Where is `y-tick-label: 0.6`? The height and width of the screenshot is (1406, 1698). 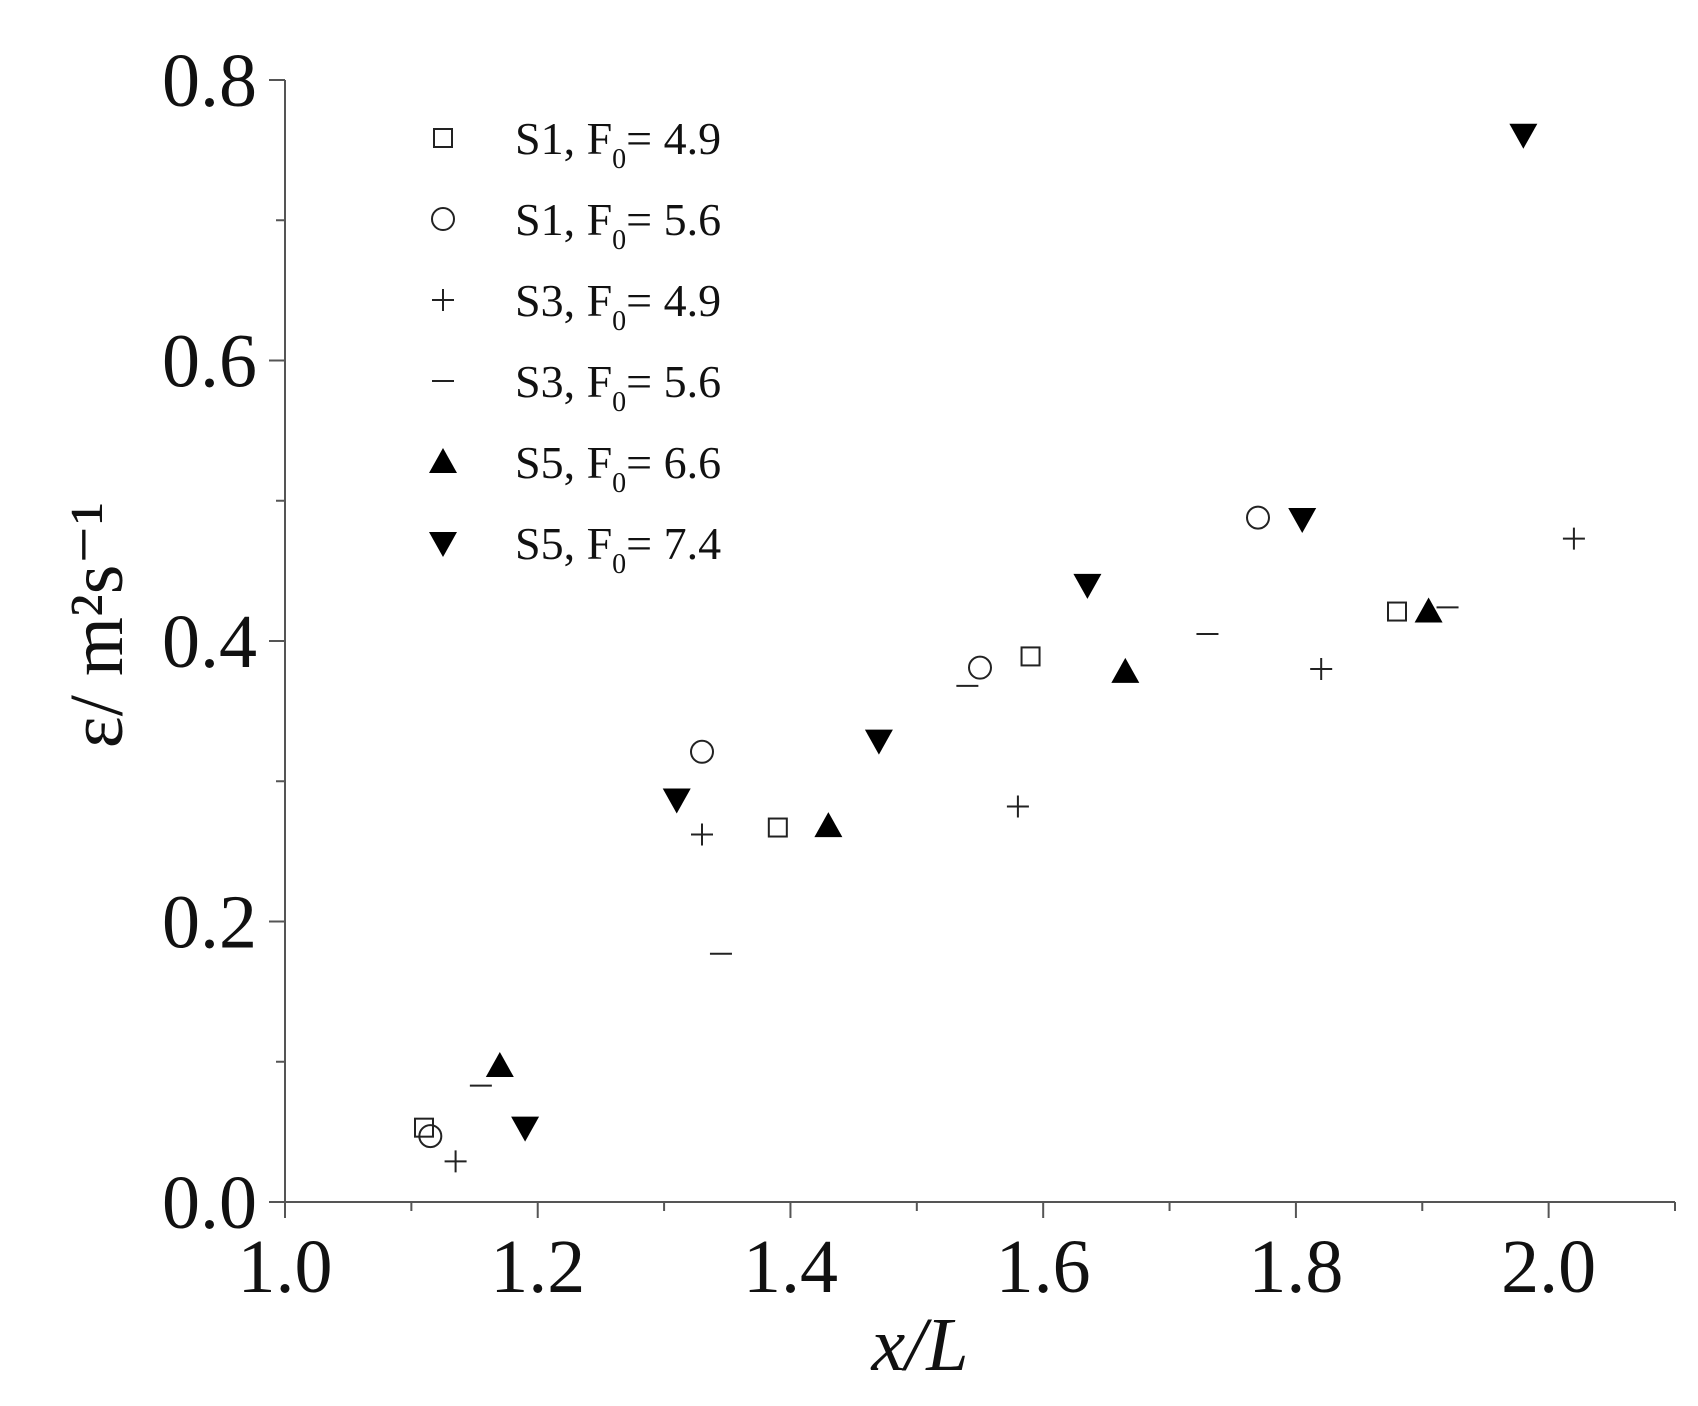
y-tick-label: 0.6 is located at coordinates (209, 362).